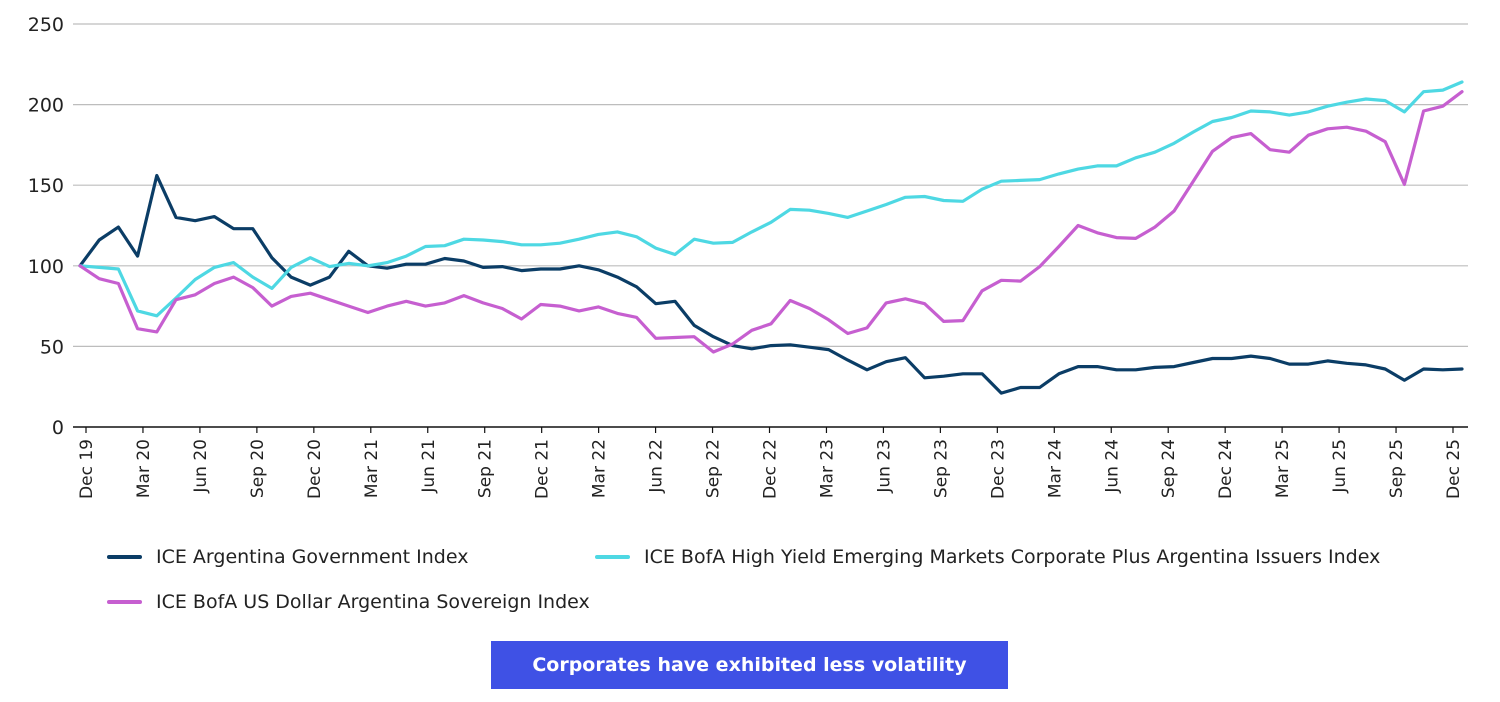  I want to click on x-tick-label: Dec 24, so click(1226, 469).